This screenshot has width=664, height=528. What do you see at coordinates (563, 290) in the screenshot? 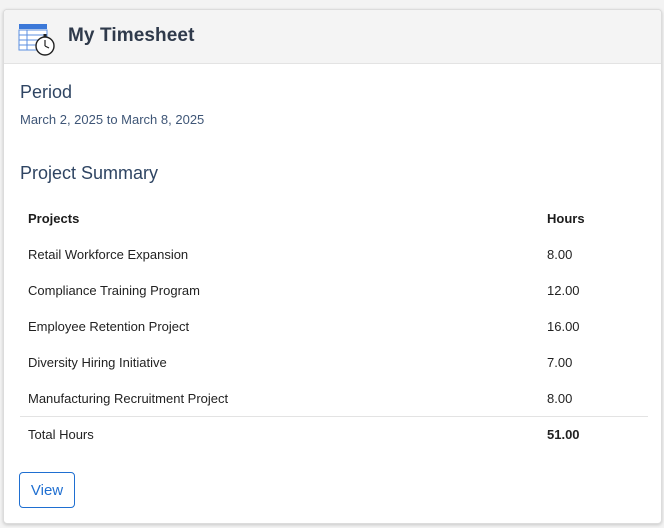
I see `project-hours: 12.00` at bounding box center [563, 290].